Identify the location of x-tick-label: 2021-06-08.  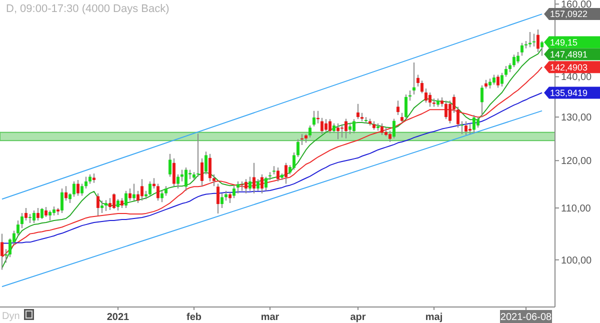
(526, 317).